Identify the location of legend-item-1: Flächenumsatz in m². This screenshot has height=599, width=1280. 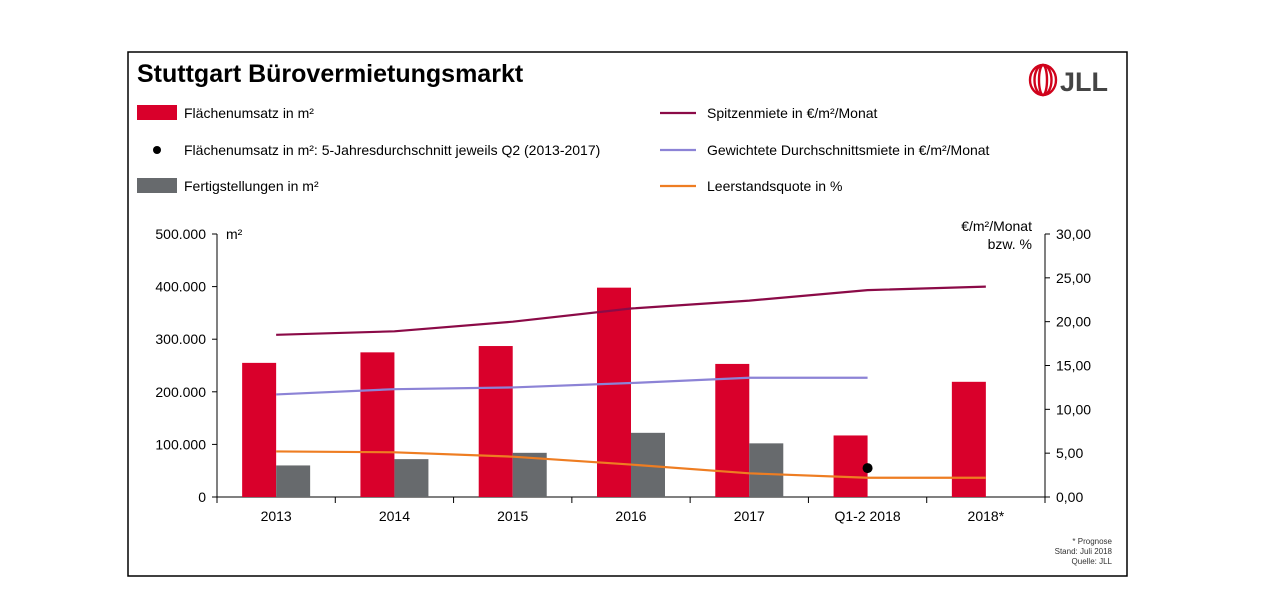
(225, 113).